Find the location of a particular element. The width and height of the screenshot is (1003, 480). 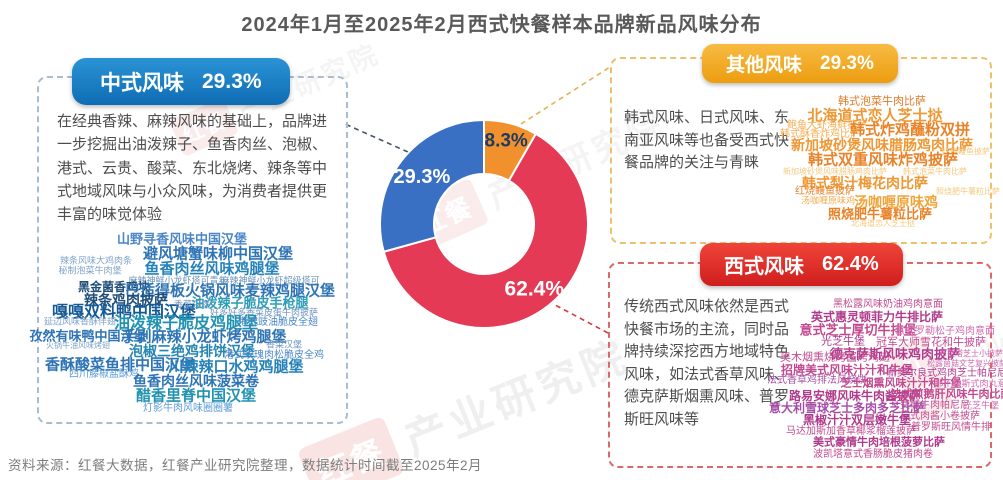

donut-chart: 8.3% 62.4% 29.3% is located at coordinates (484, 223).